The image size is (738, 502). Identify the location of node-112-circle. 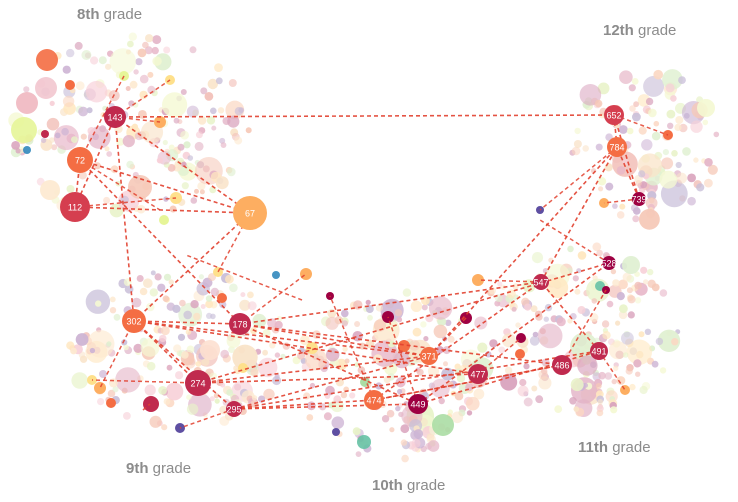
(75, 207).